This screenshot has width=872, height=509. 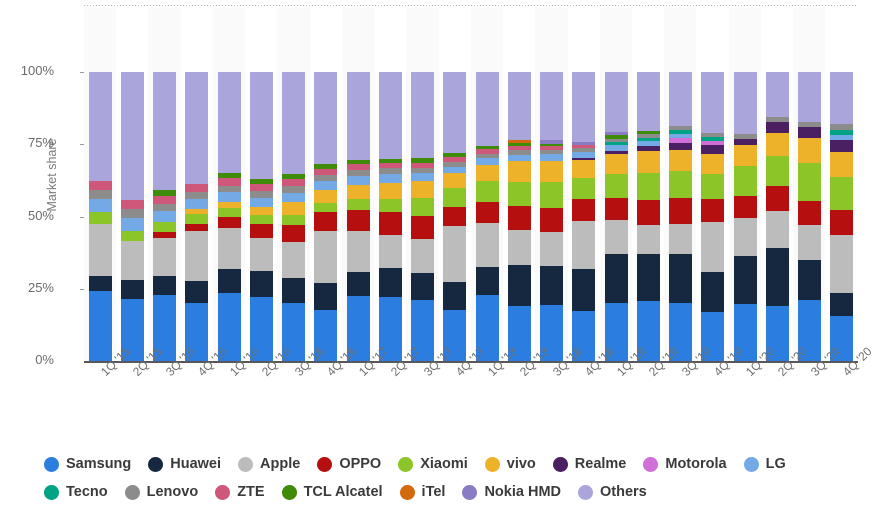 What do you see at coordinates (184, 464) in the screenshot?
I see `legend-item-huawei: Huawei` at bounding box center [184, 464].